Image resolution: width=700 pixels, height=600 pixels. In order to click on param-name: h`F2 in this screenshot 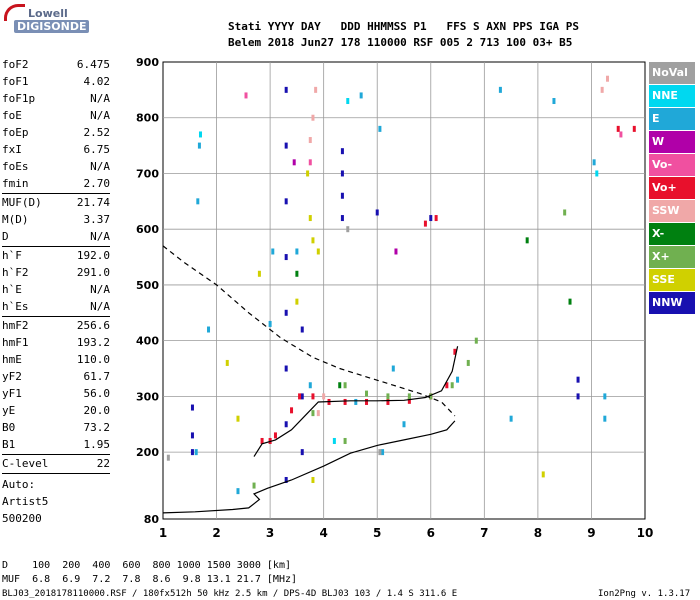, I will do `click(15, 272)`.